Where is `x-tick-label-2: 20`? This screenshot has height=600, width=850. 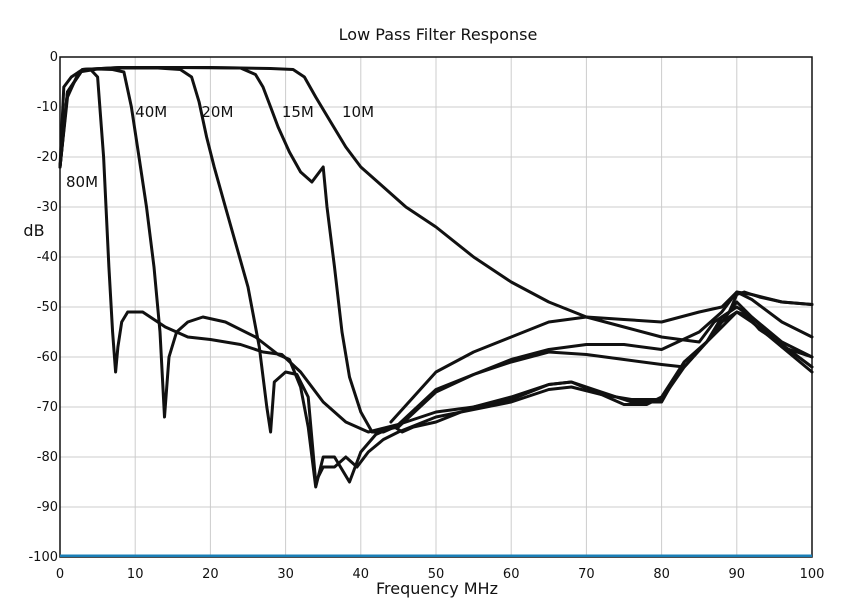
x-tick-label-2: 20 is located at coordinates (210, 574).